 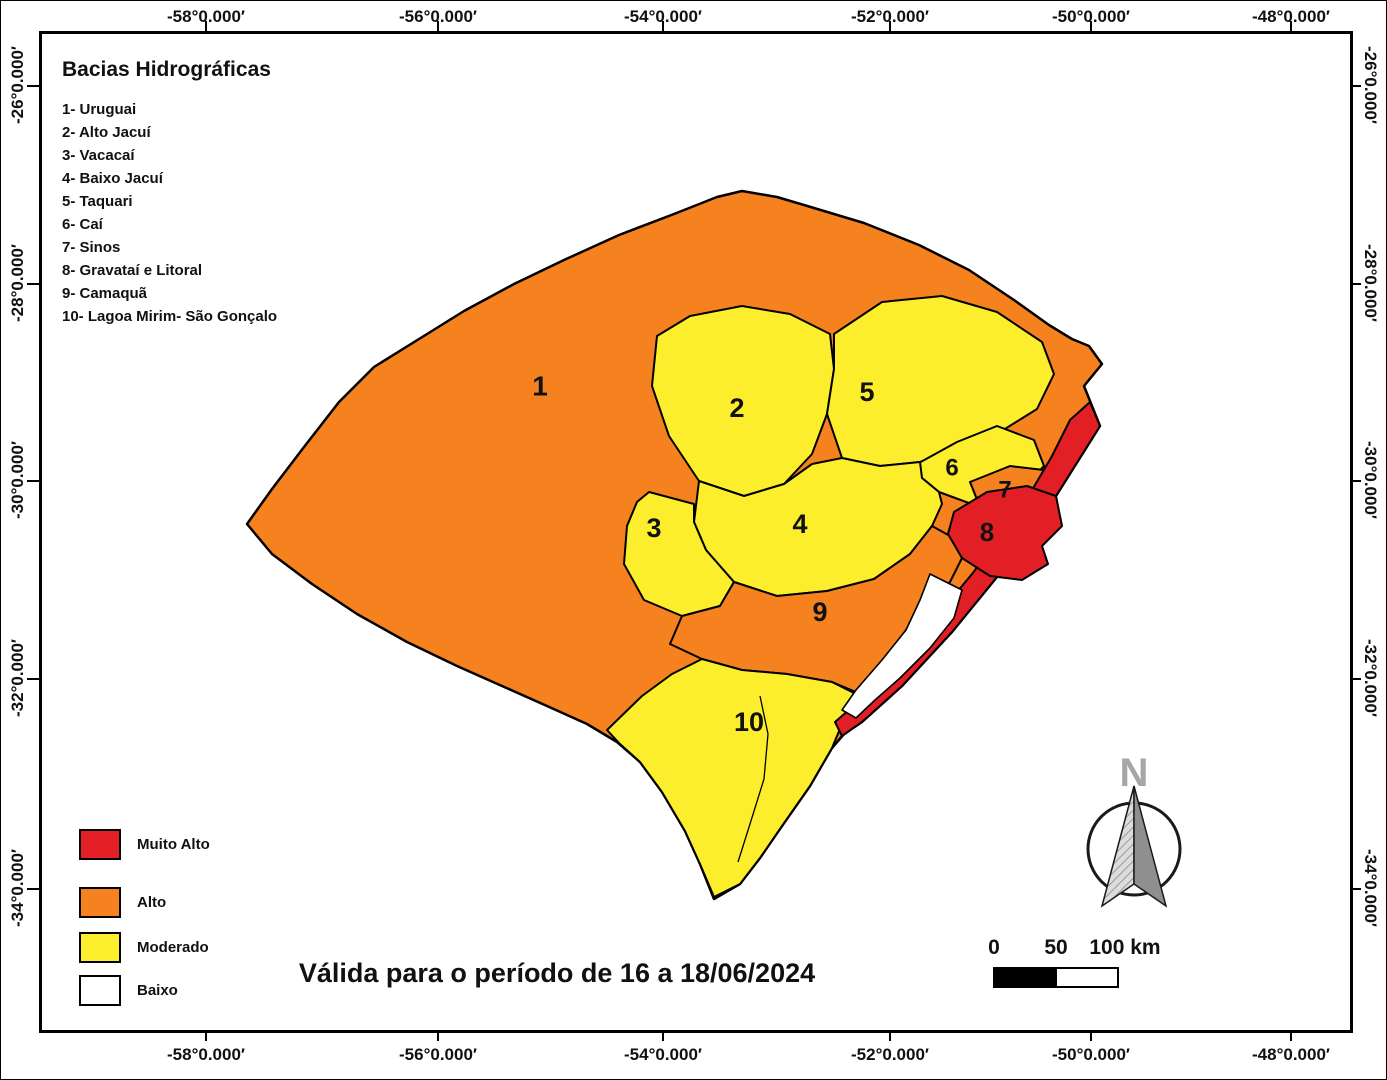 I want to click on basin-list-item: 9- Camaquã, so click(x=105, y=293).